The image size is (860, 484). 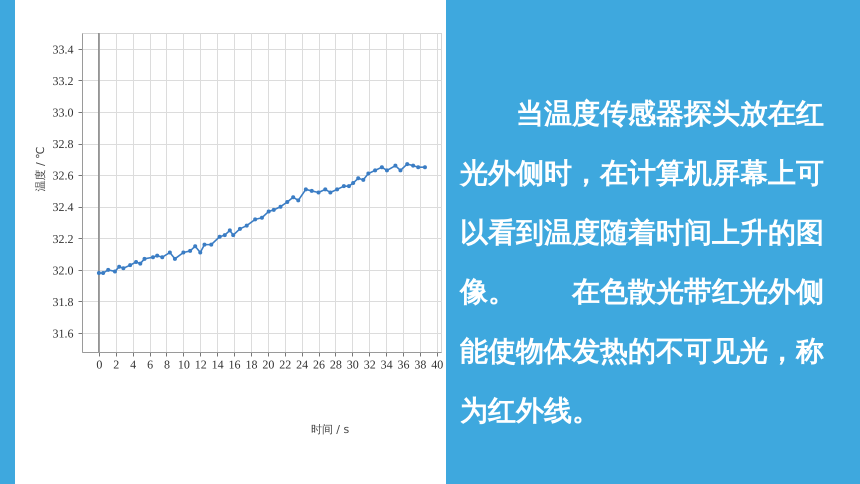 I want to click on x-tick-label: 8, so click(x=167, y=365).